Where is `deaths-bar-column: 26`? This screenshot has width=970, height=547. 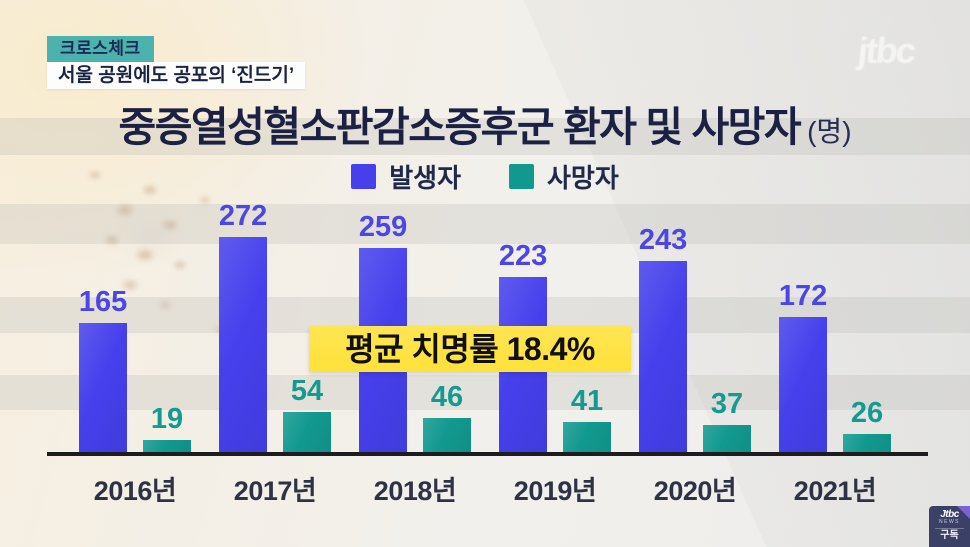
deaths-bar-column: 26 is located at coordinates (867, 427).